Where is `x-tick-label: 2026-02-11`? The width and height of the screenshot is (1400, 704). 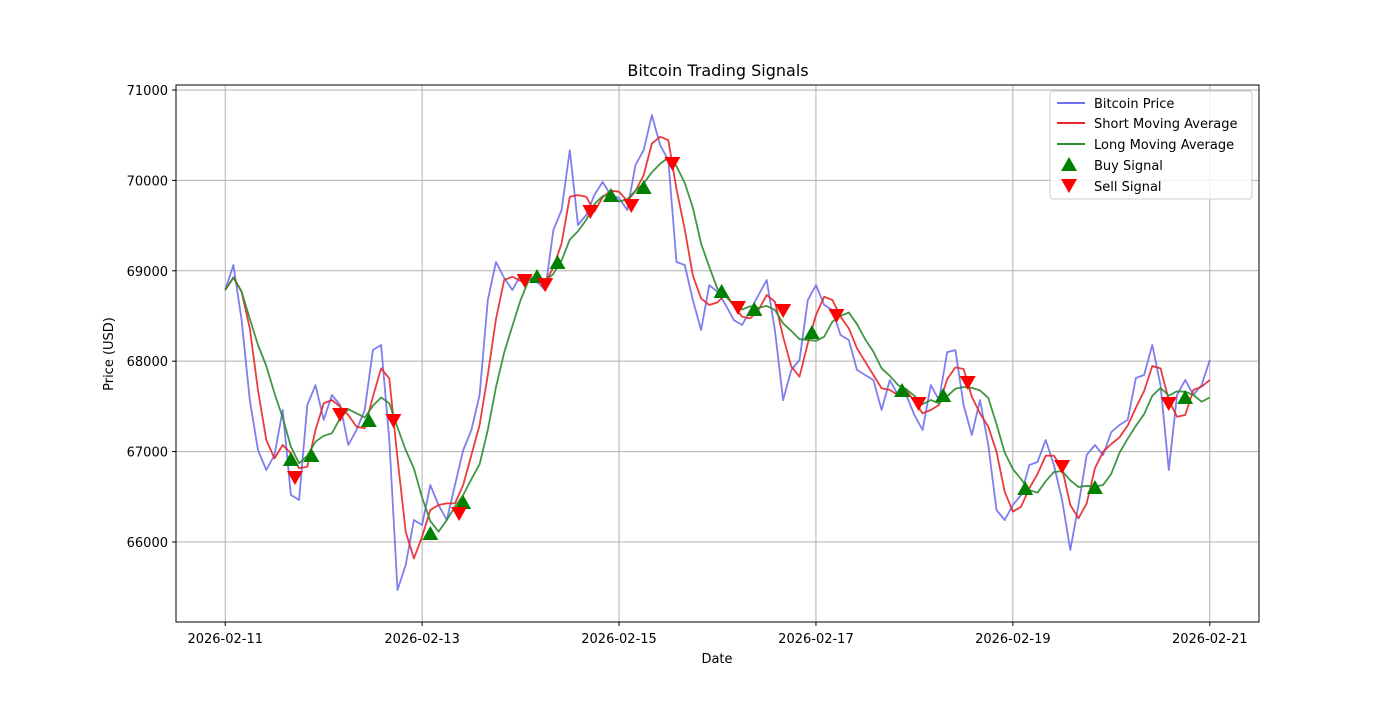 x-tick-label: 2026-02-11 is located at coordinates (225, 639).